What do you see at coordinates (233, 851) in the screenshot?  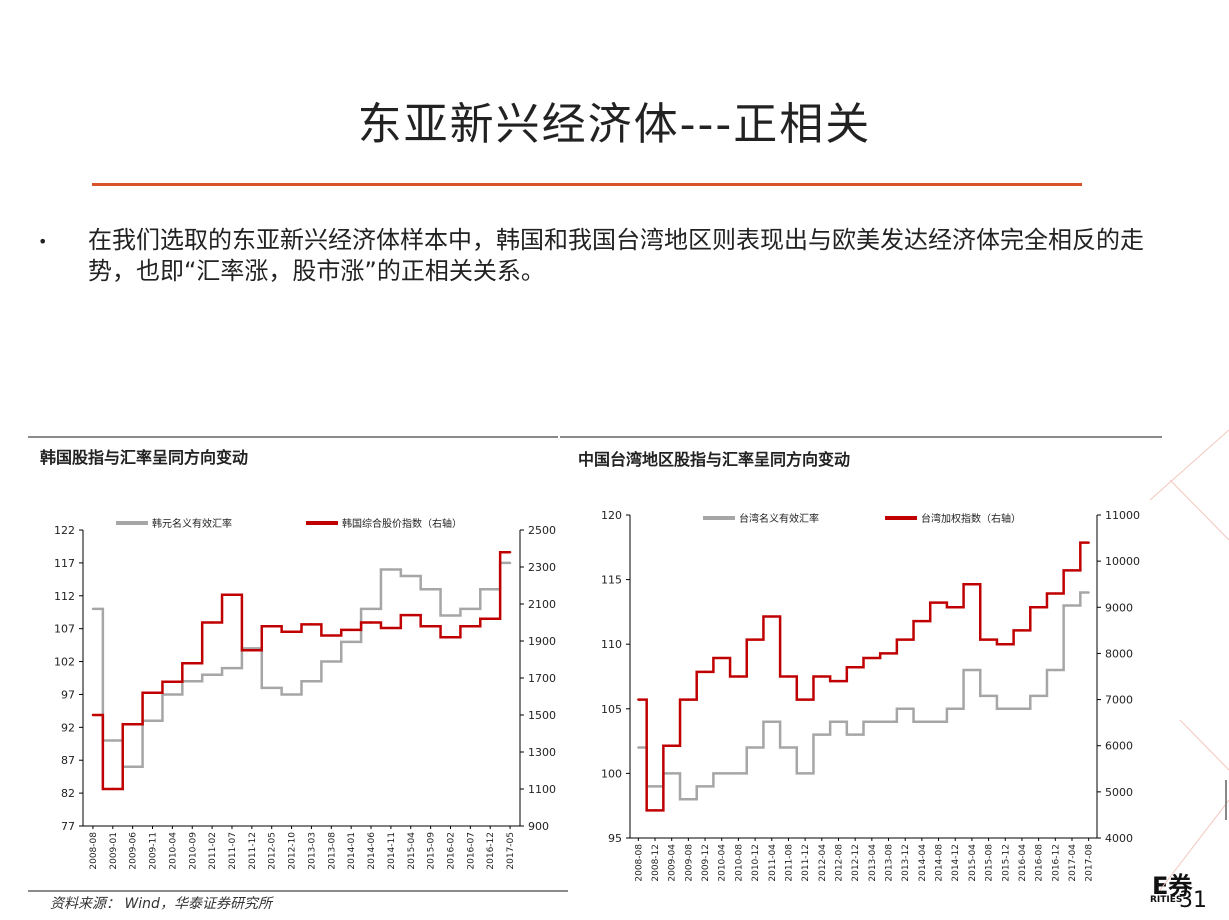 I see `chart1-x-tick-label: 2011-07` at bounding box center [233, 851].